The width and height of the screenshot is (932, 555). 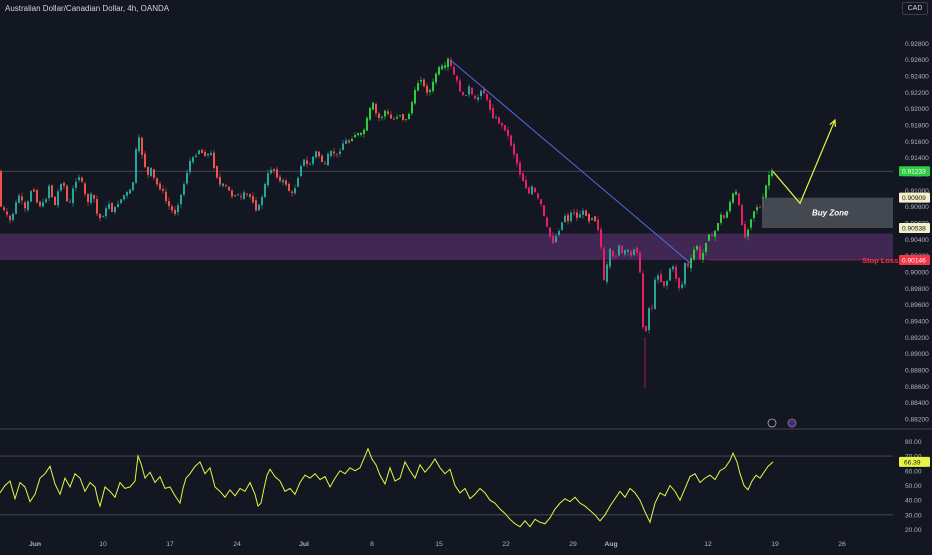 I want to click on price-tick-label: 0.89800, so click(x=917, y=289).